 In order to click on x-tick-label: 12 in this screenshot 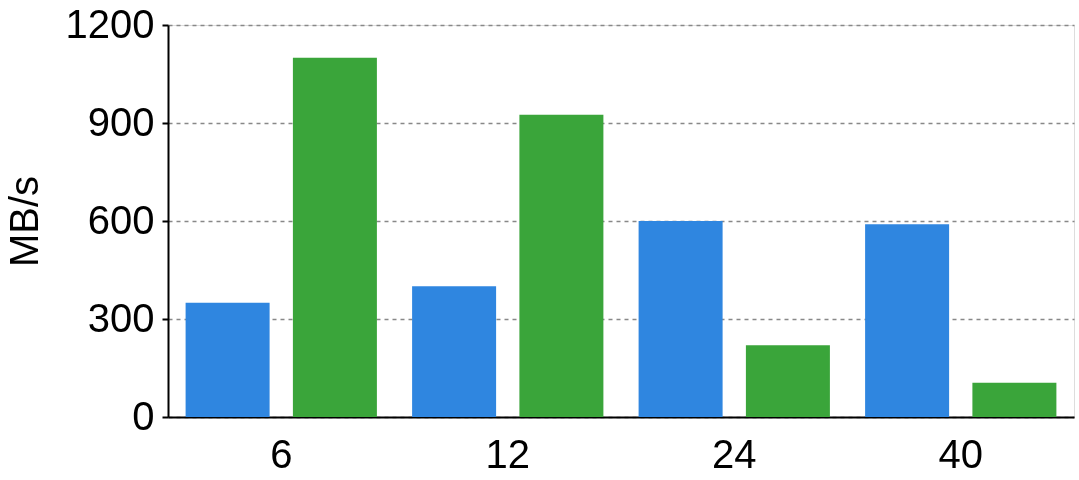, I will do `click(507, 453)`.